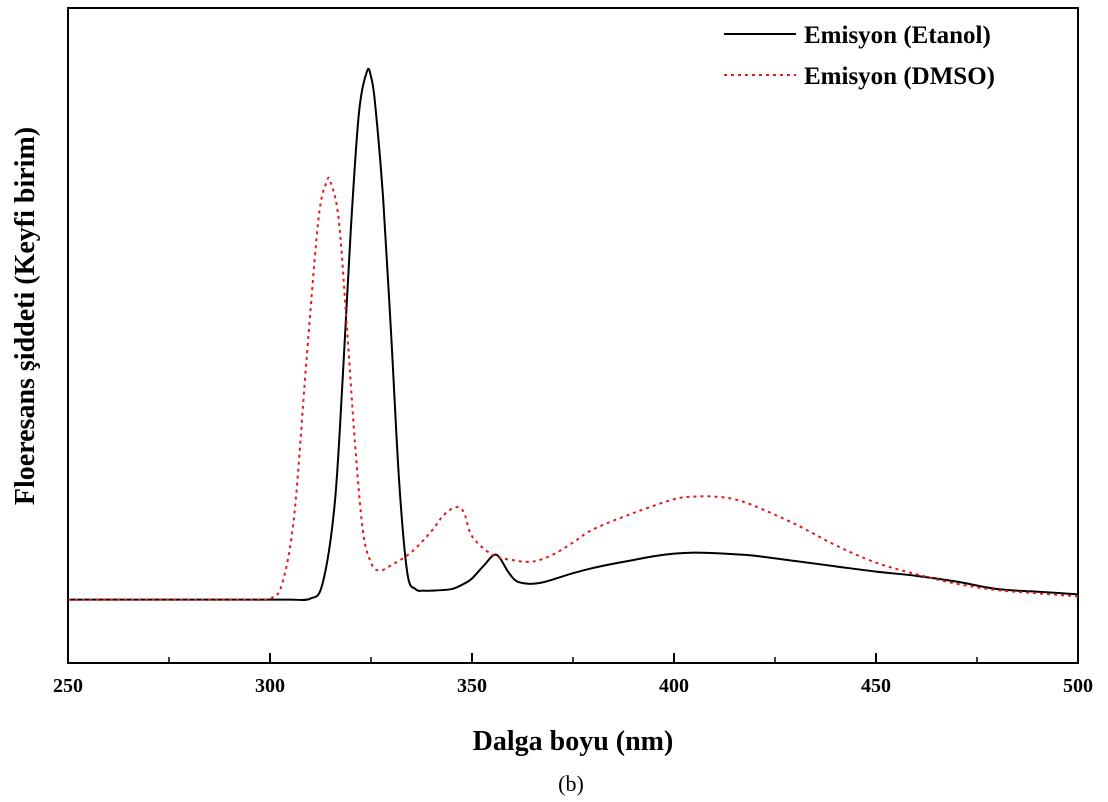 The image size is (1108, 802). I want to click on x-tick-label: 500, so click(1078, 686).